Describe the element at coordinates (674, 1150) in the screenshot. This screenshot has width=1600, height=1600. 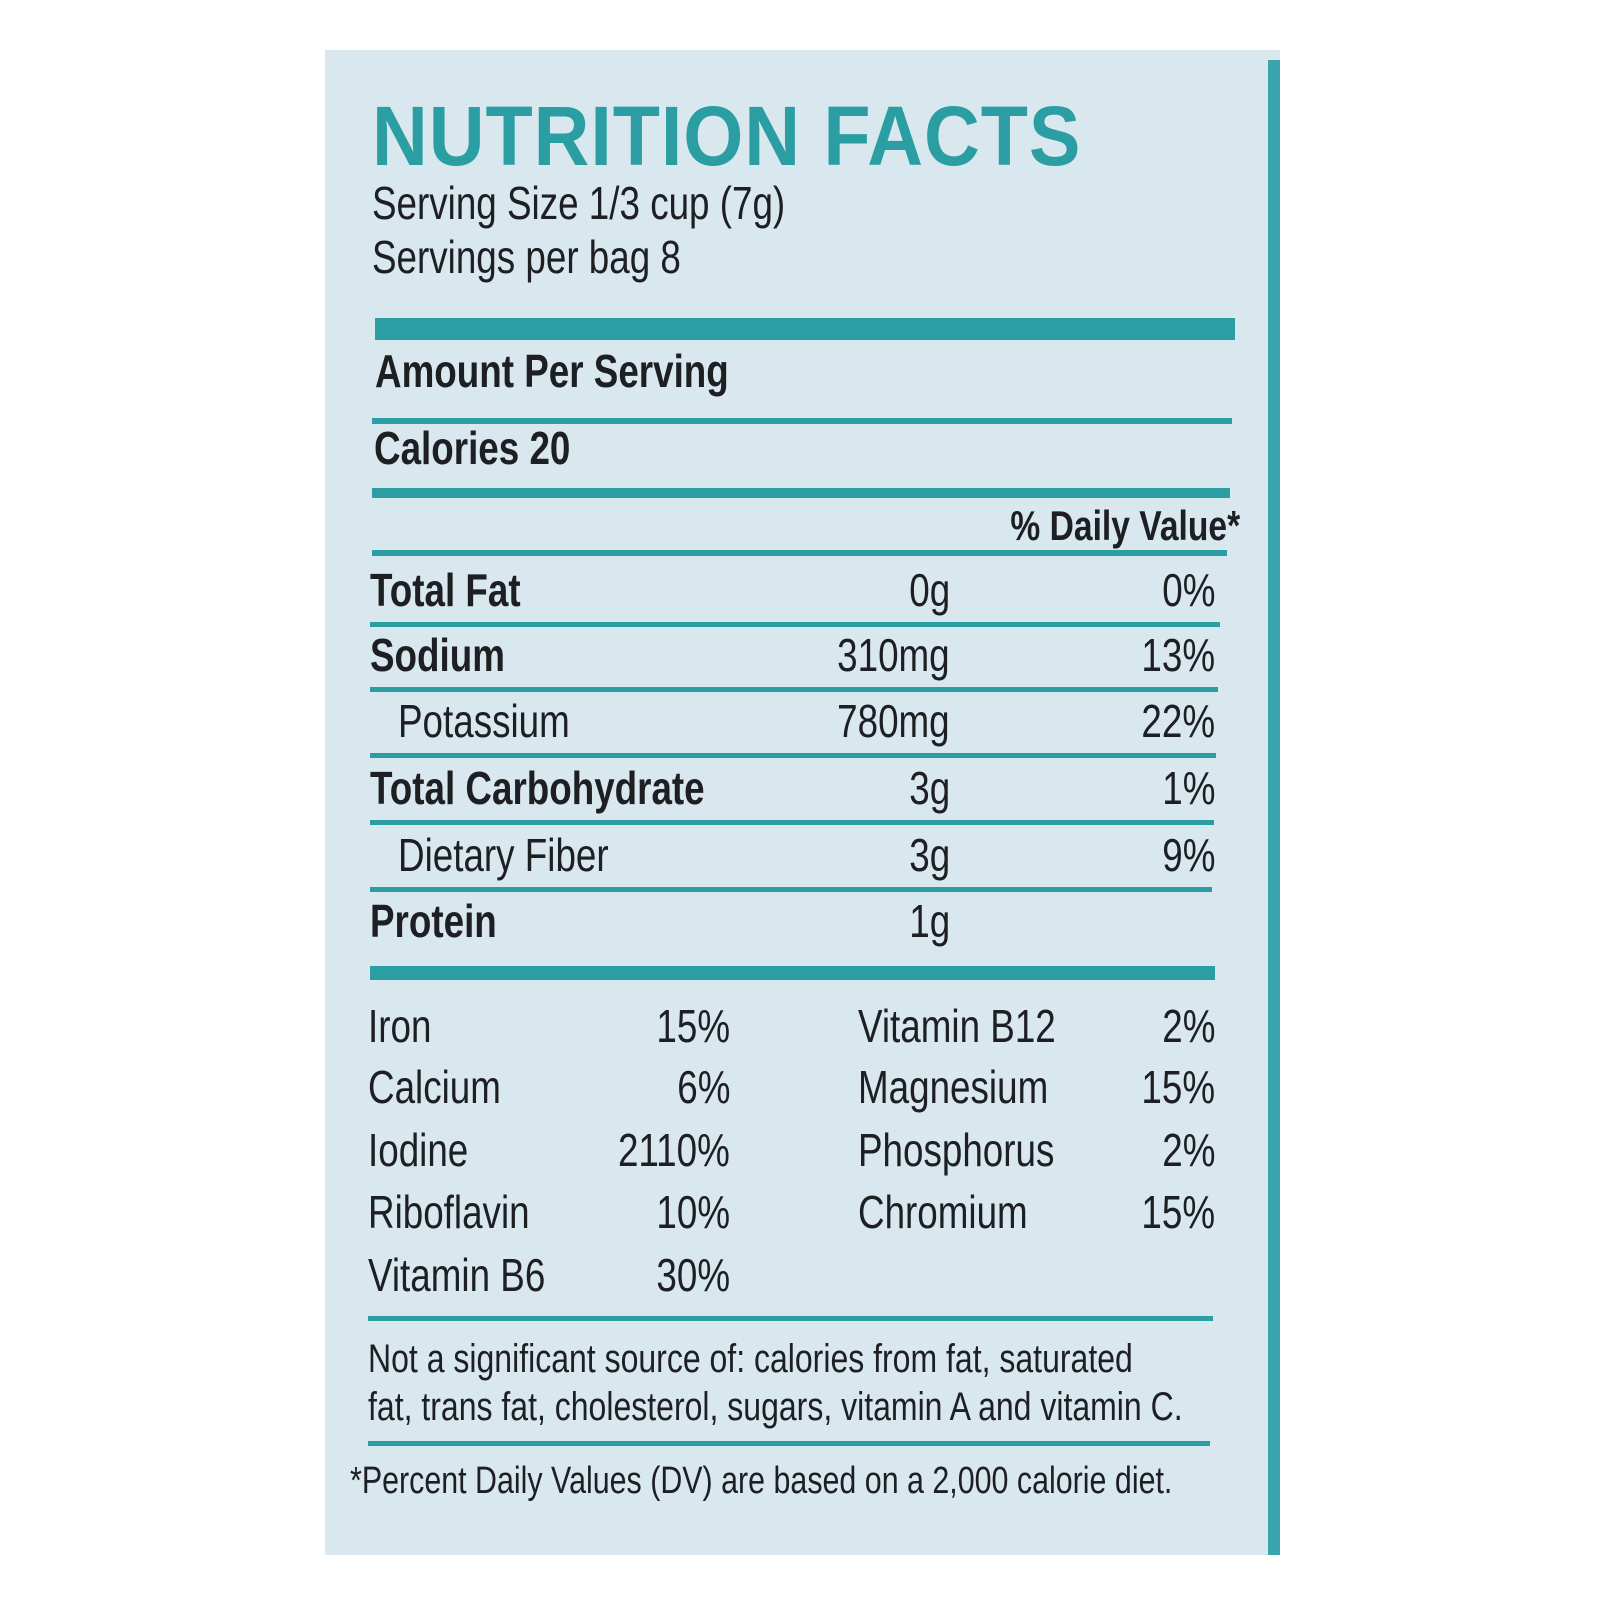
I see `vitamin-value: 2110%` at that location.